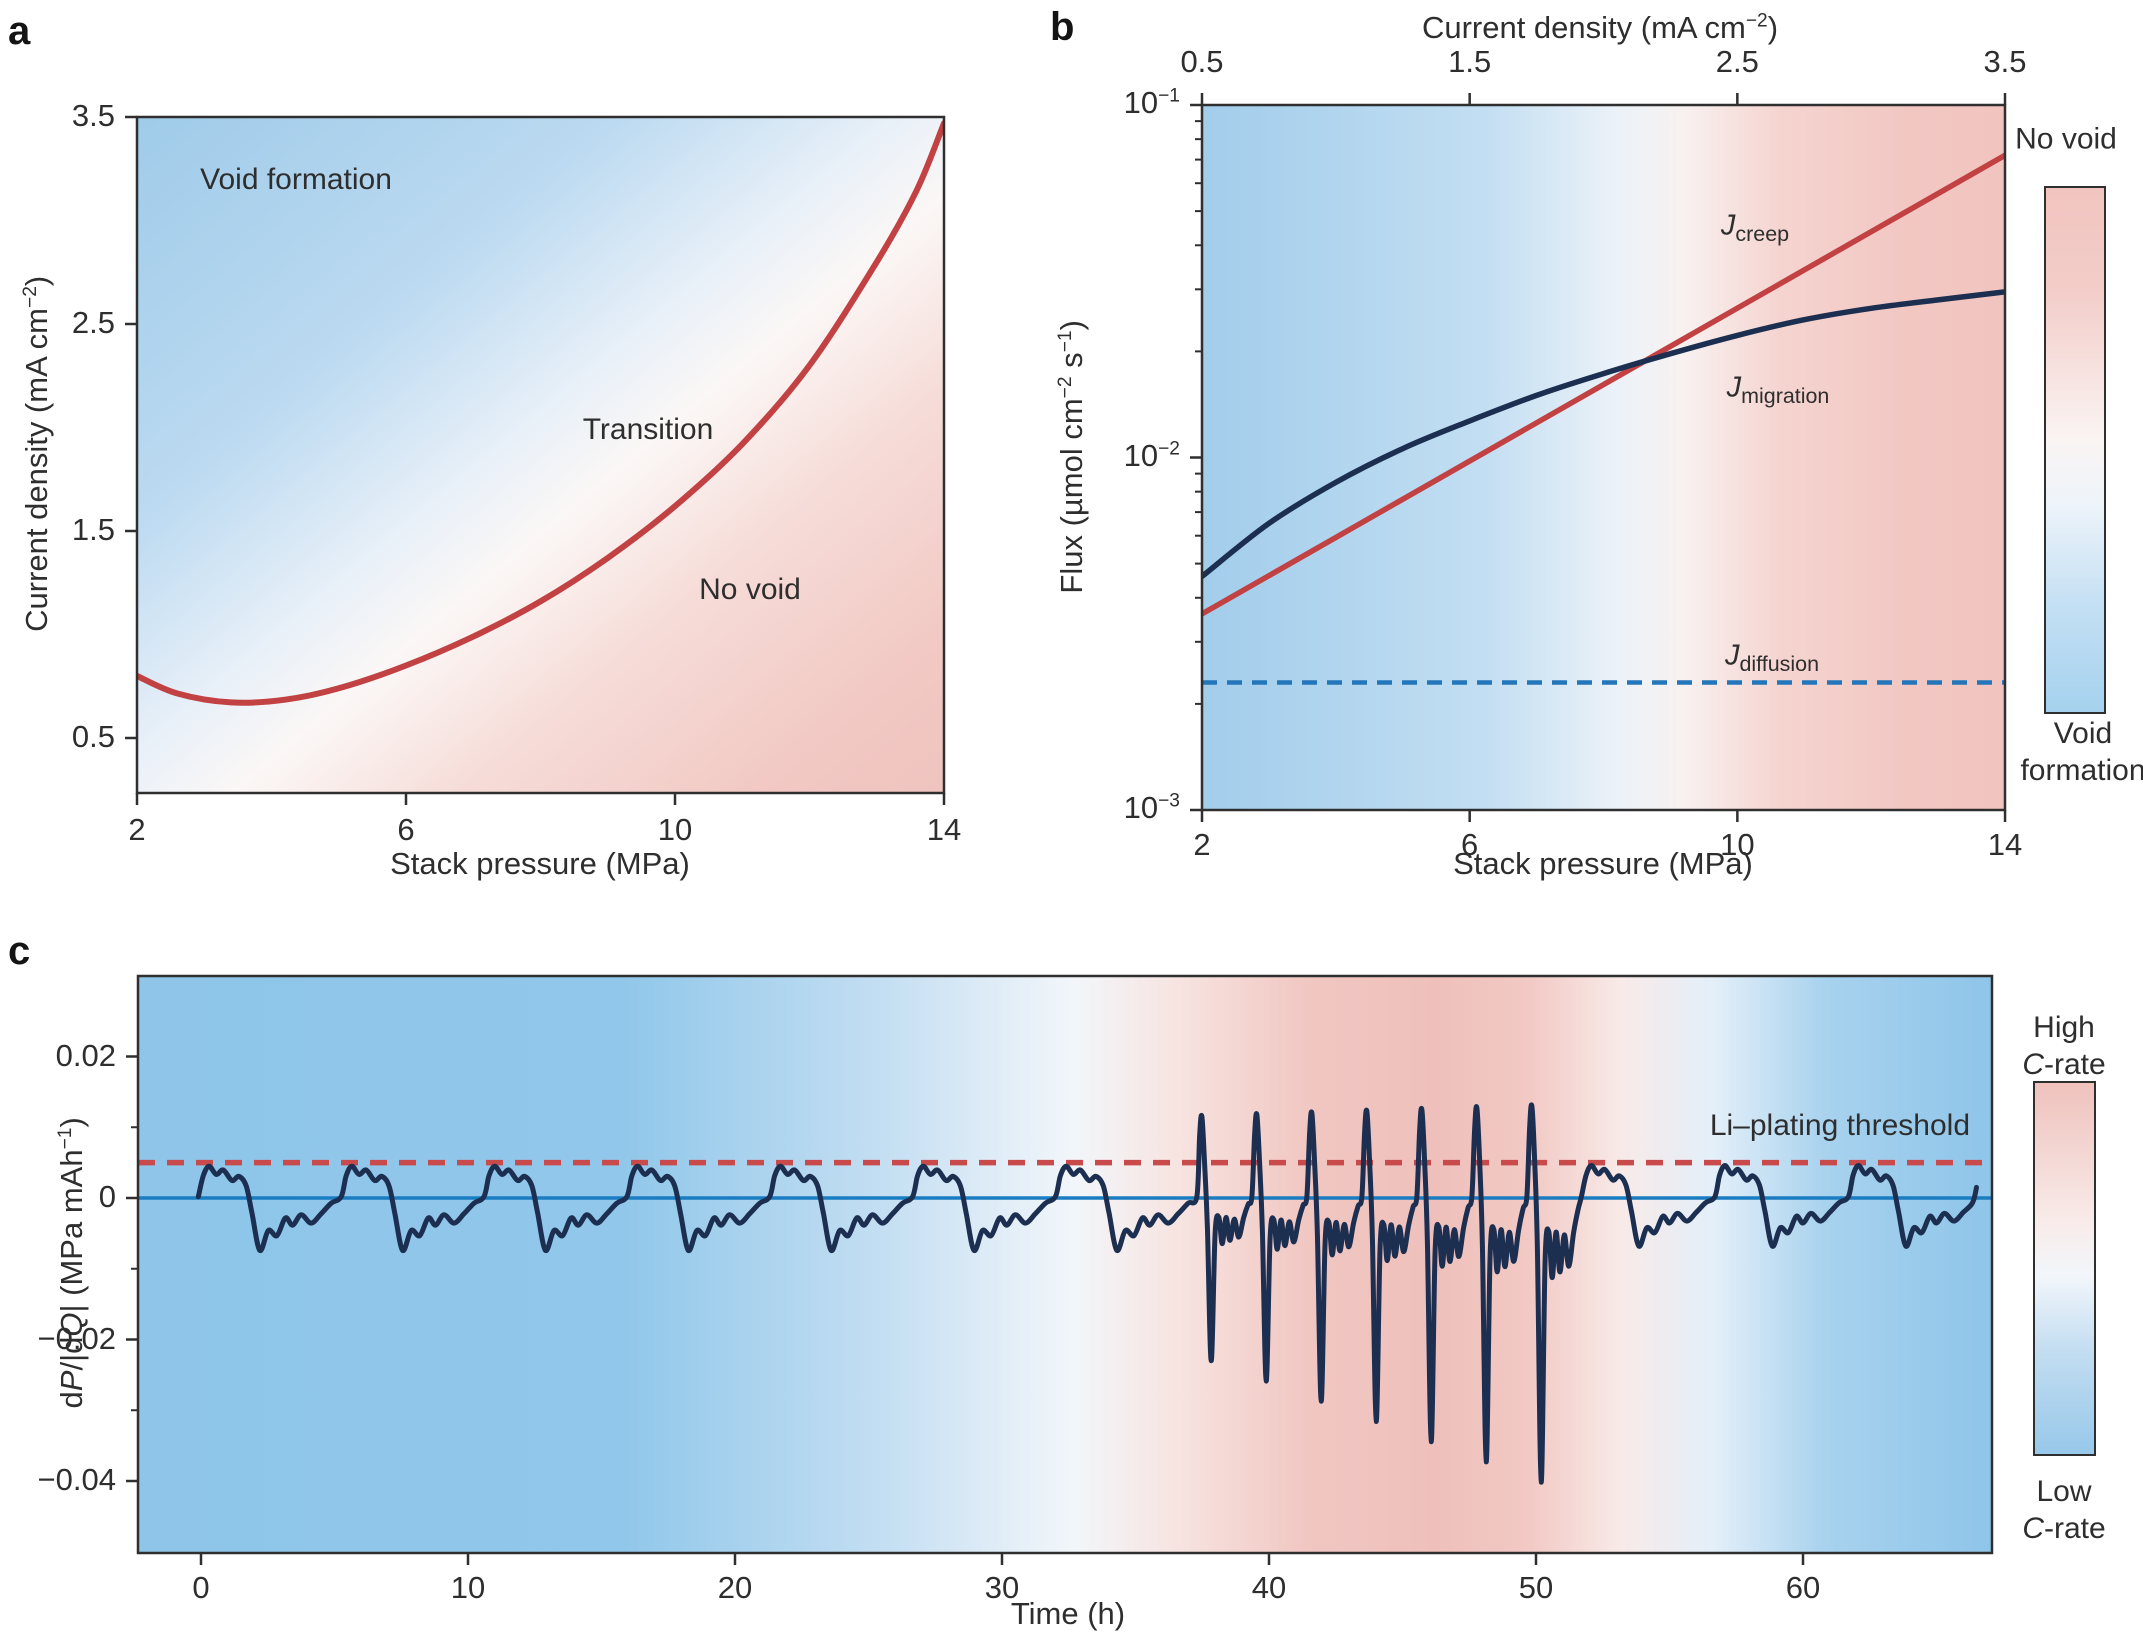 The height and width of the screenshot is (1641, 2143). I want to click on j-subscript: creep, so click(1762, 234).